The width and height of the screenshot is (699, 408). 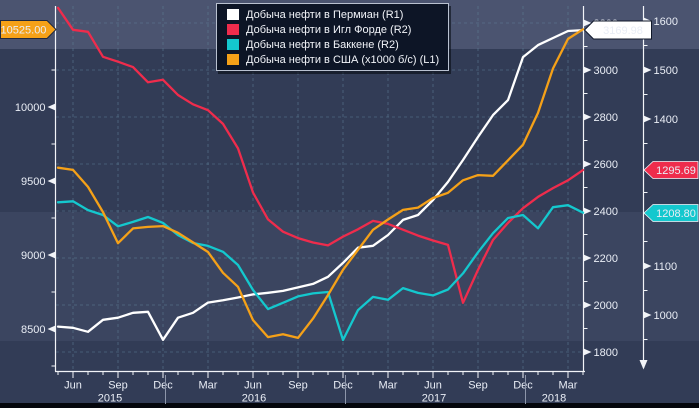 What do you see at coordinates (322, 44) in the screenshot?
I see `legend-label: Добыча нефти в Баккене (R2)` at bounding box center [322, 44].